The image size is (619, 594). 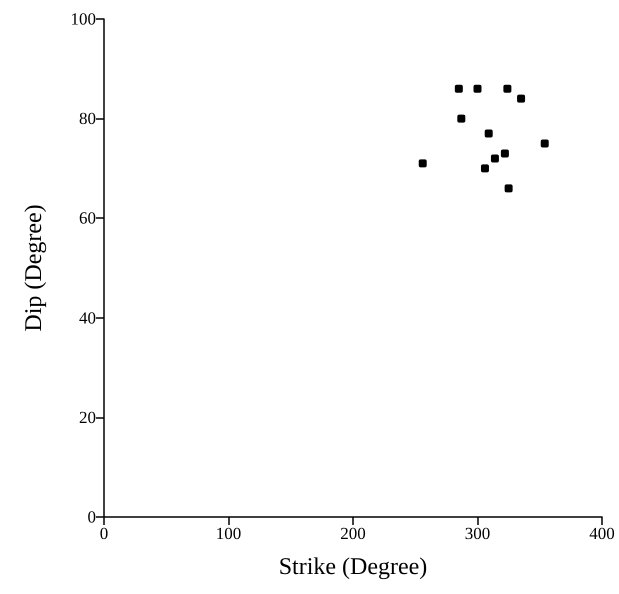 I want to click on x-tick-label: 400, so click(x=602, y=533).